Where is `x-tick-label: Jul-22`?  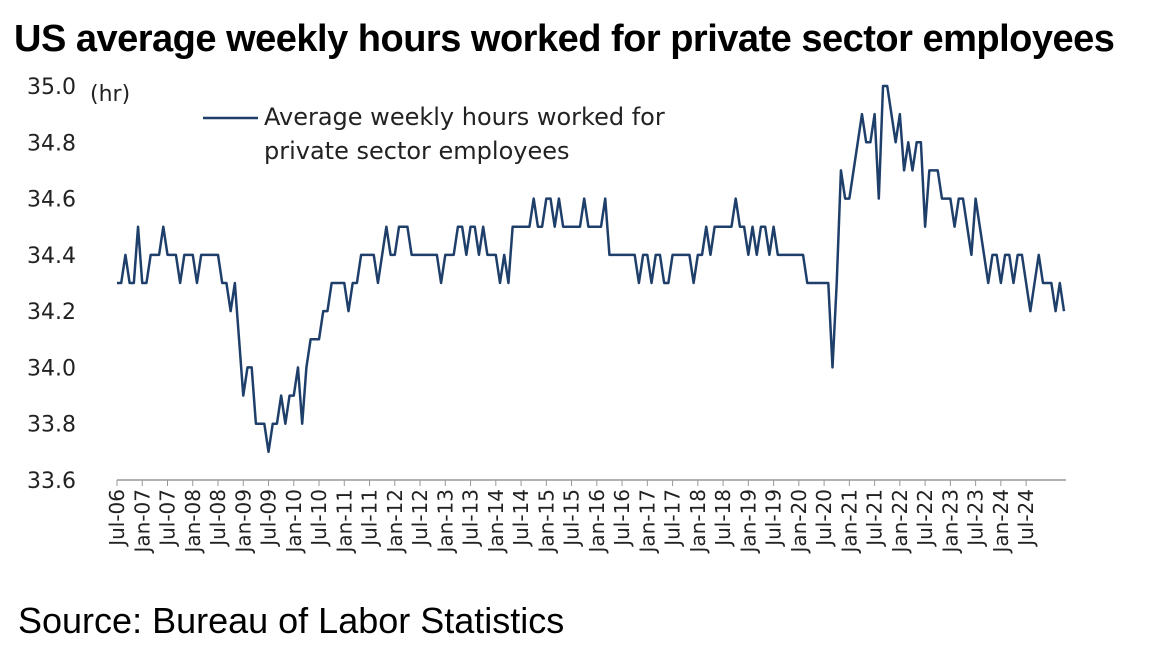
x-tick-label: Jul-22 is located at coordinates (925, 518).